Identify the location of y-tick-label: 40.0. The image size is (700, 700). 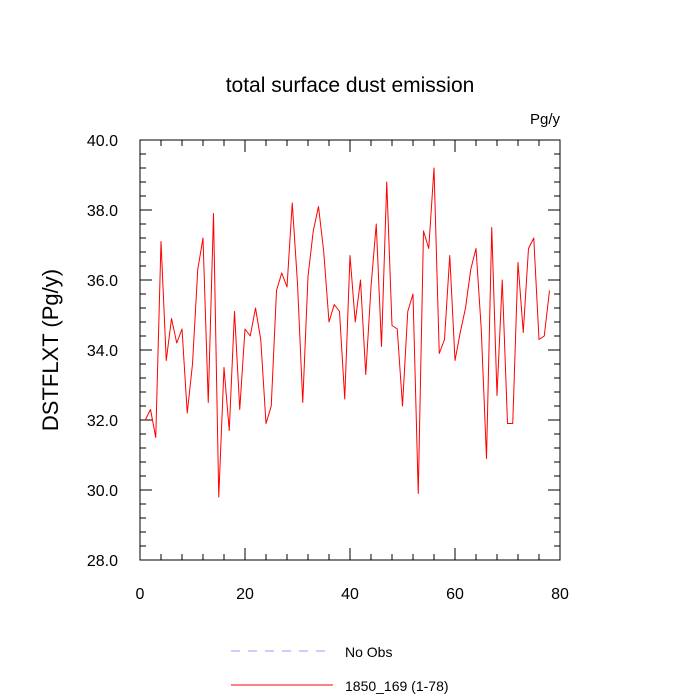
(102, 141).